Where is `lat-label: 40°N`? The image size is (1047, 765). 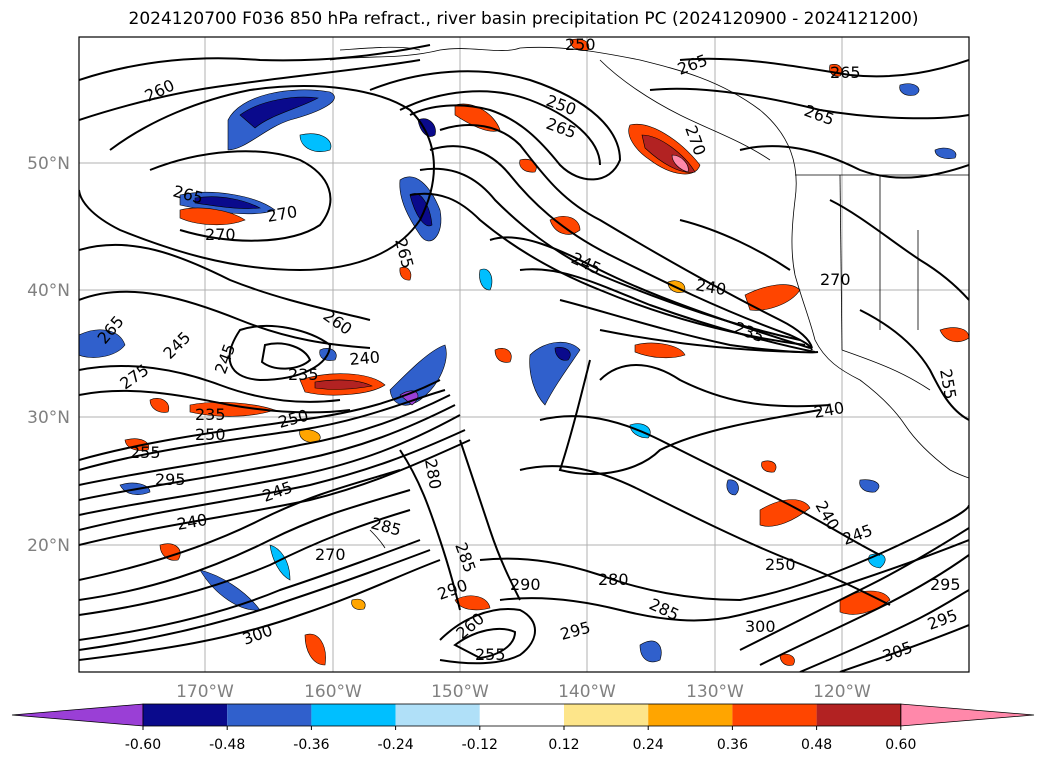 lat-label: 40°N is located at coordinates (48, 291).